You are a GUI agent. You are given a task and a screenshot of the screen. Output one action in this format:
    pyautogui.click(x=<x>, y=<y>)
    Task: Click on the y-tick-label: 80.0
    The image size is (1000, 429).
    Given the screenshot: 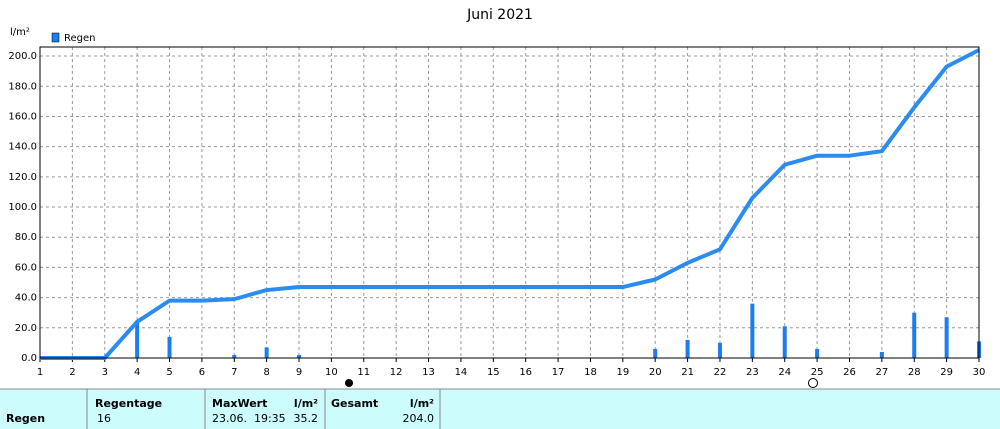 What is the action you would take?
    pyautogui.click(x=26, y=237)
    